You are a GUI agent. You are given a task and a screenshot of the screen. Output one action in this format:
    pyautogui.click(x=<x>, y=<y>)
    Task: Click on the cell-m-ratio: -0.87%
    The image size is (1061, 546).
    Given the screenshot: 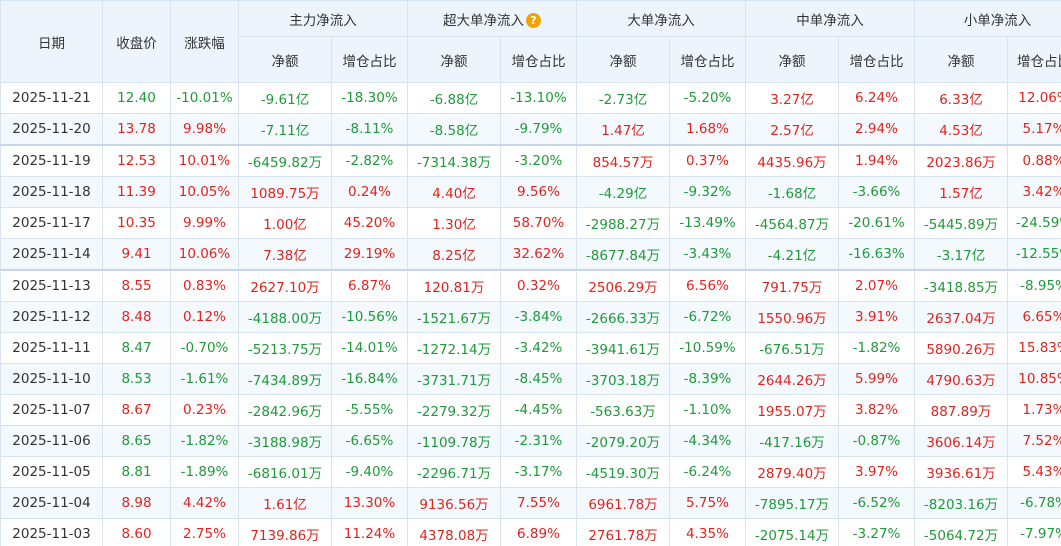 What is the action you would take?
    pyautogui.click(x=876, y=441)
    